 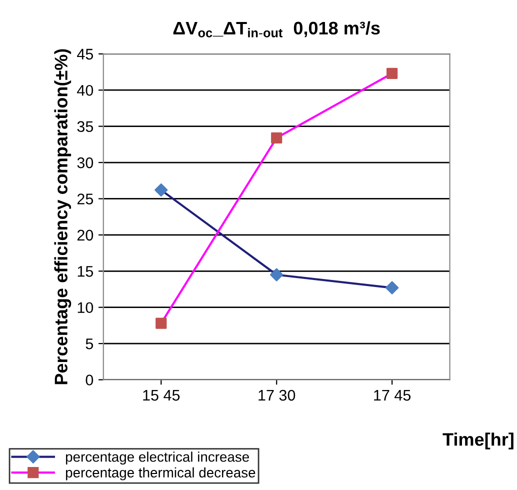 I want to click on y-tick-label: 35, so click(x=85, y=126).